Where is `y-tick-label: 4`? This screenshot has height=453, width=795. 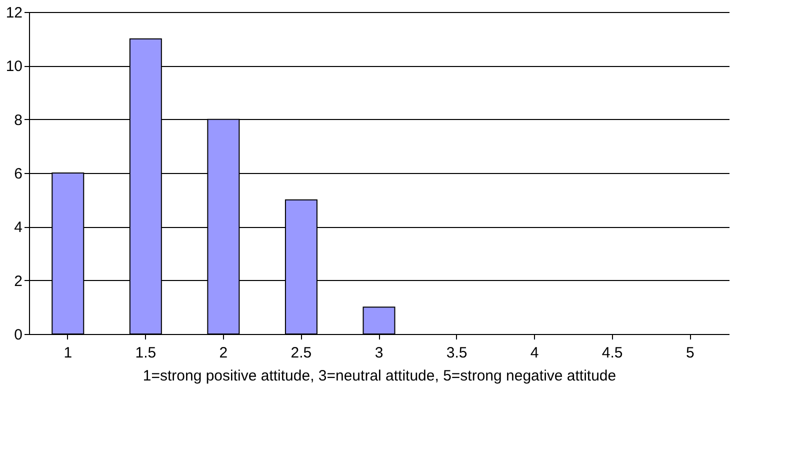
y-tick-label: 4 is located at coordinates (18, 227).